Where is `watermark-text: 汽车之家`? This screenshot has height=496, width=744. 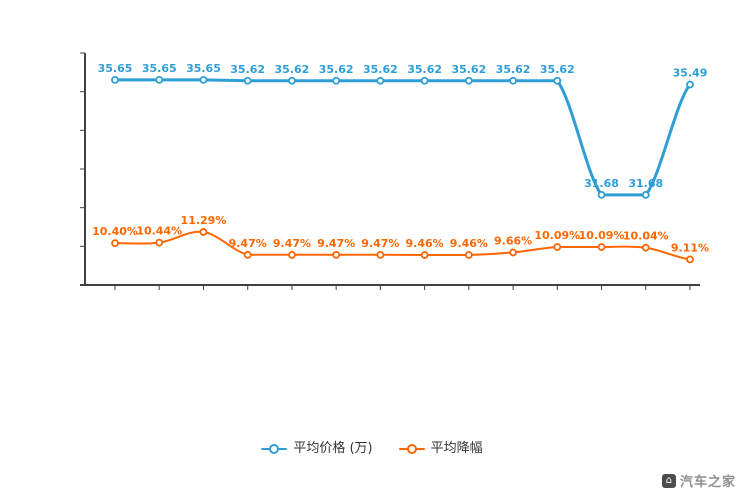
watermark-text: 汽车之家 is located at coordinates (707, 482).